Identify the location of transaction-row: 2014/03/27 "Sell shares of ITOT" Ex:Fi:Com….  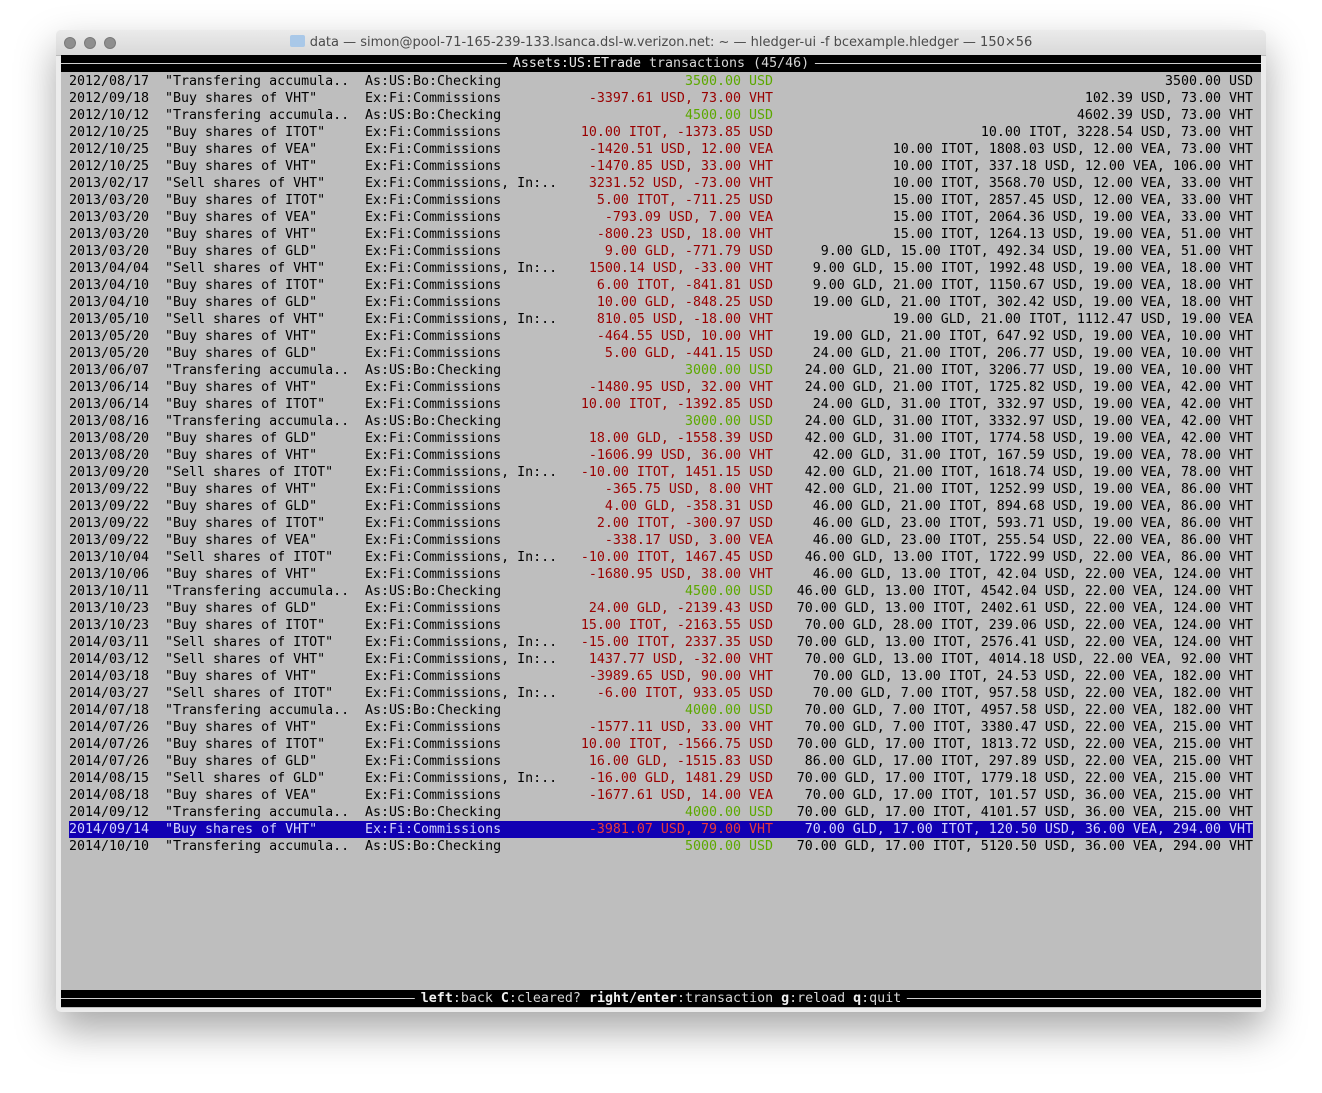
(661, 693).